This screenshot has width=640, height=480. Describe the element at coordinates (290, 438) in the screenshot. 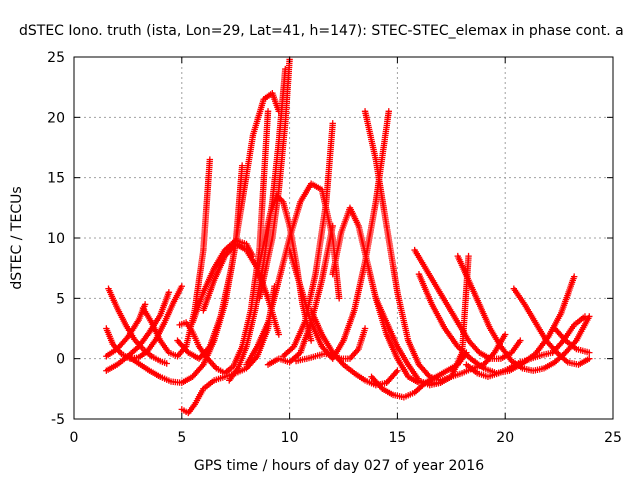

I see `x-tick-label: 10` at that location.